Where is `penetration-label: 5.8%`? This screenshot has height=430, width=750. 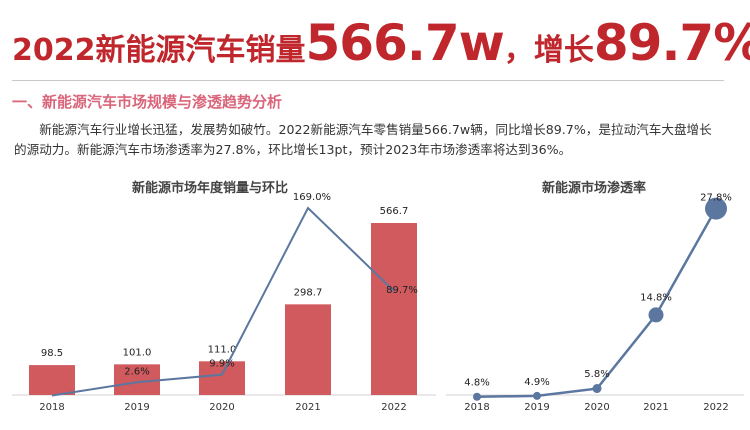 penetration-label: 5.8% is located at coordinates (596, 374).